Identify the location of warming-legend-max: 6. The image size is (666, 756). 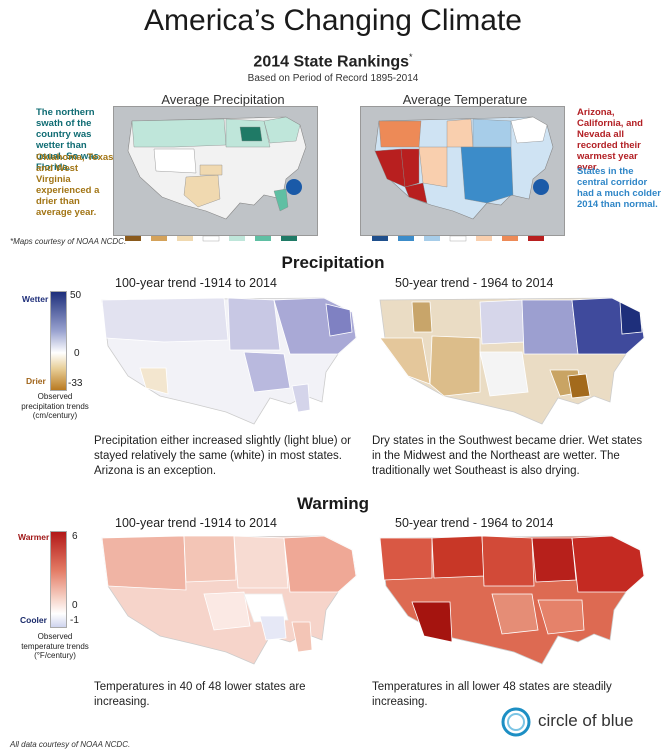
(75, 536).